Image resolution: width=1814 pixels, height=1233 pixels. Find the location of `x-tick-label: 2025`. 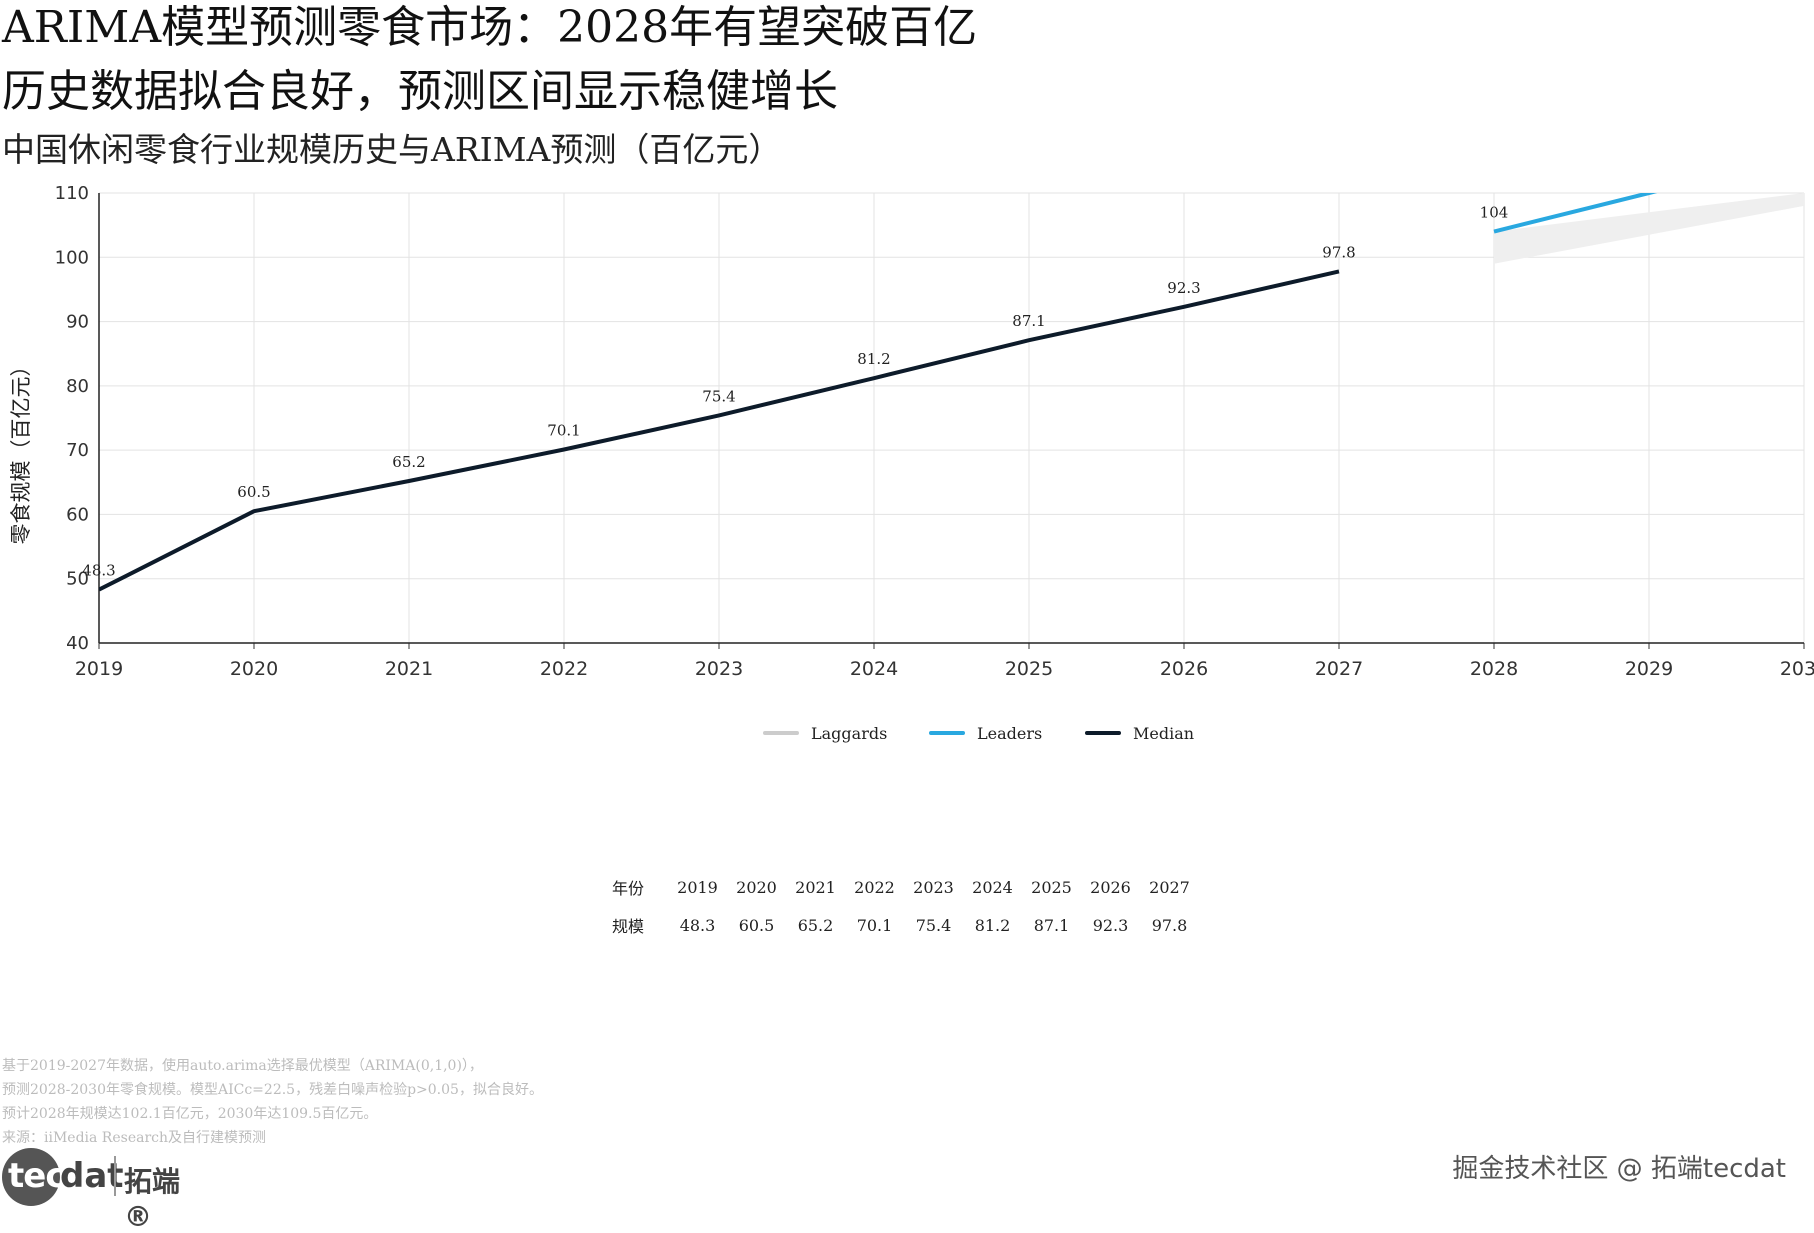

x-tick-label: 2025 is located at coordinates (1029, 669).